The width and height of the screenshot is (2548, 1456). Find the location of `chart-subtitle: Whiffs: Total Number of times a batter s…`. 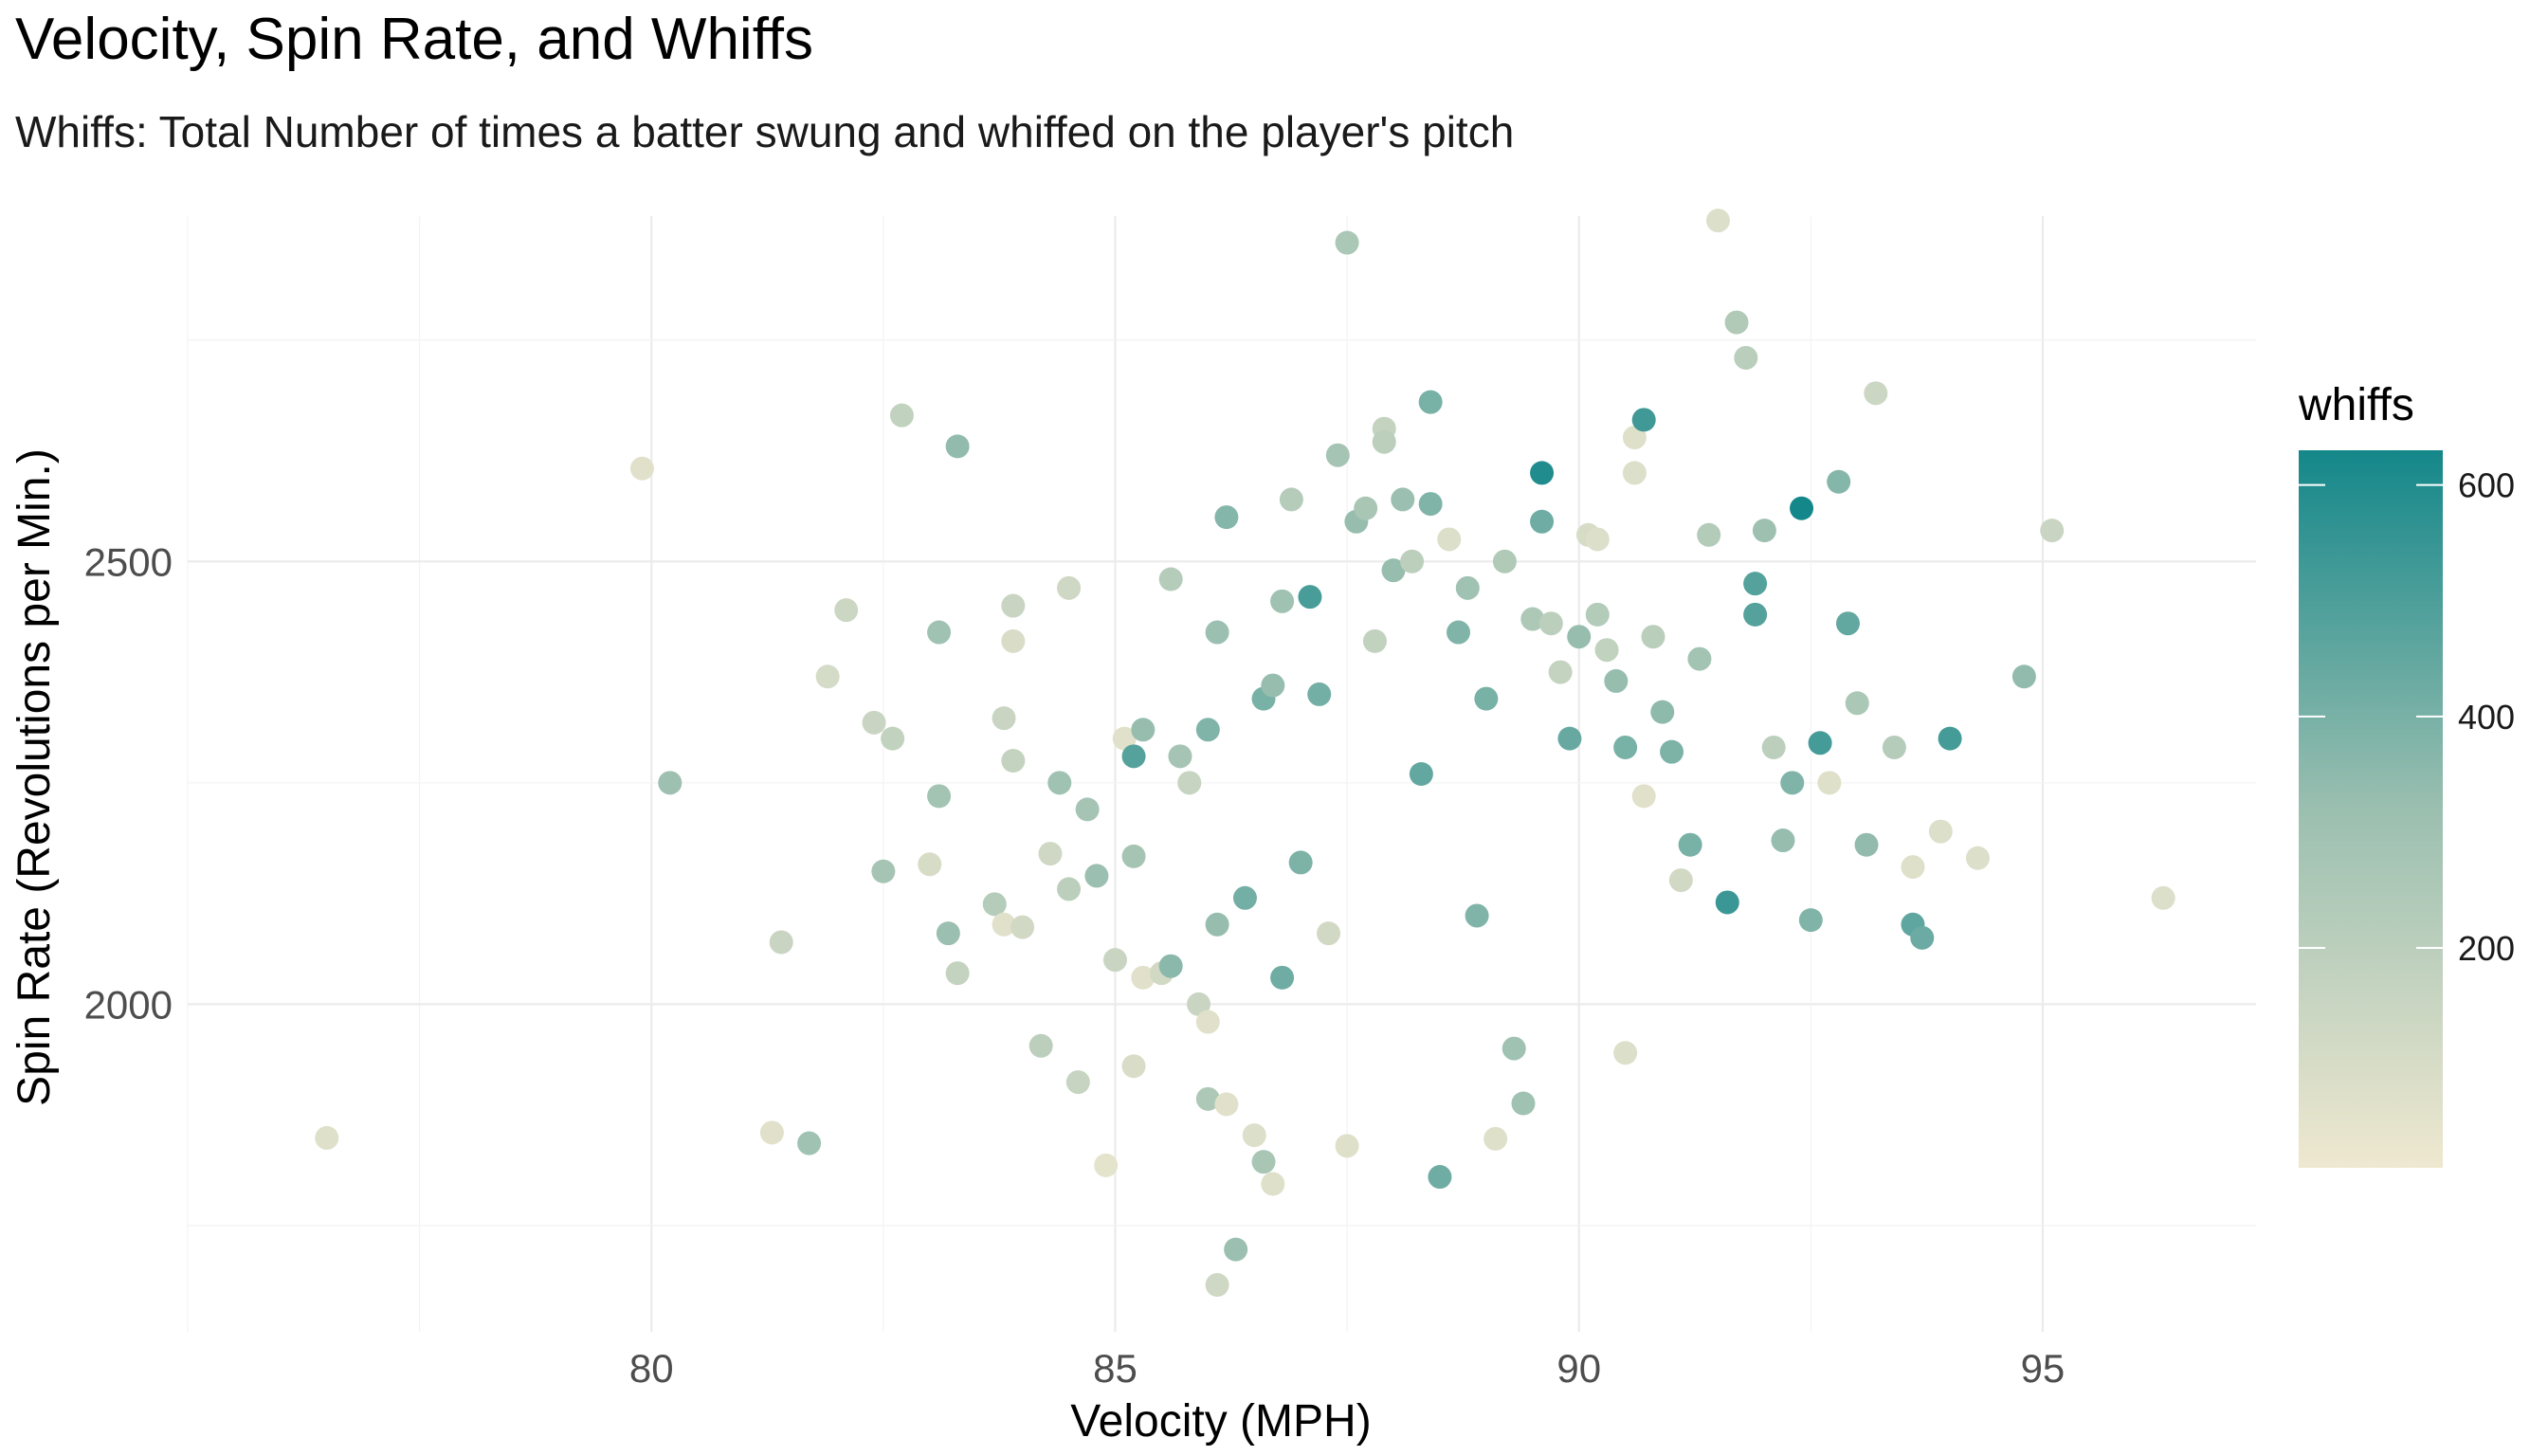

chart-subtitle: Whiffs: Total Number of times a batter s… is located at coordinates (764, 131).